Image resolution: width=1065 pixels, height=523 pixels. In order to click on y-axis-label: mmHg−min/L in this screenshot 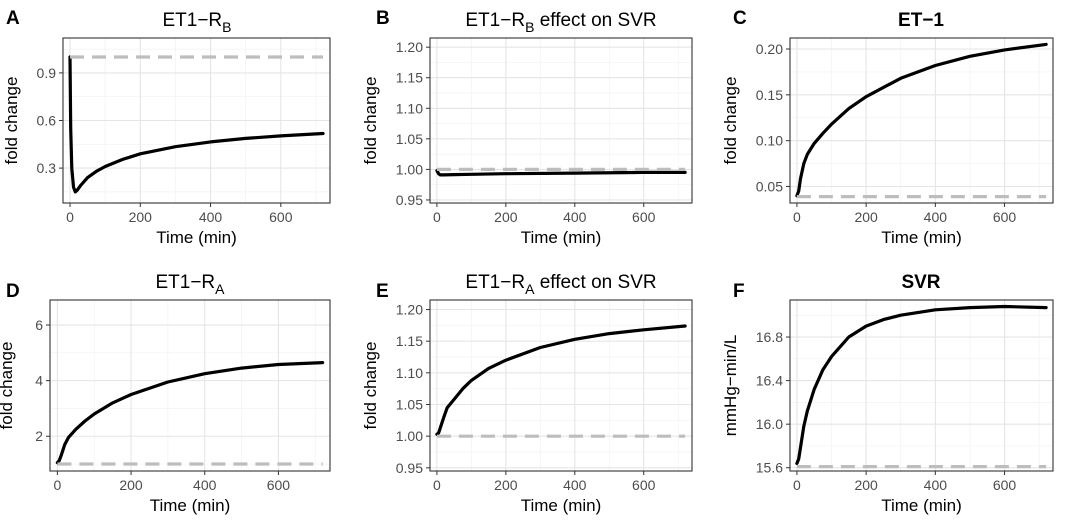, I will do `click(730, 386)`.